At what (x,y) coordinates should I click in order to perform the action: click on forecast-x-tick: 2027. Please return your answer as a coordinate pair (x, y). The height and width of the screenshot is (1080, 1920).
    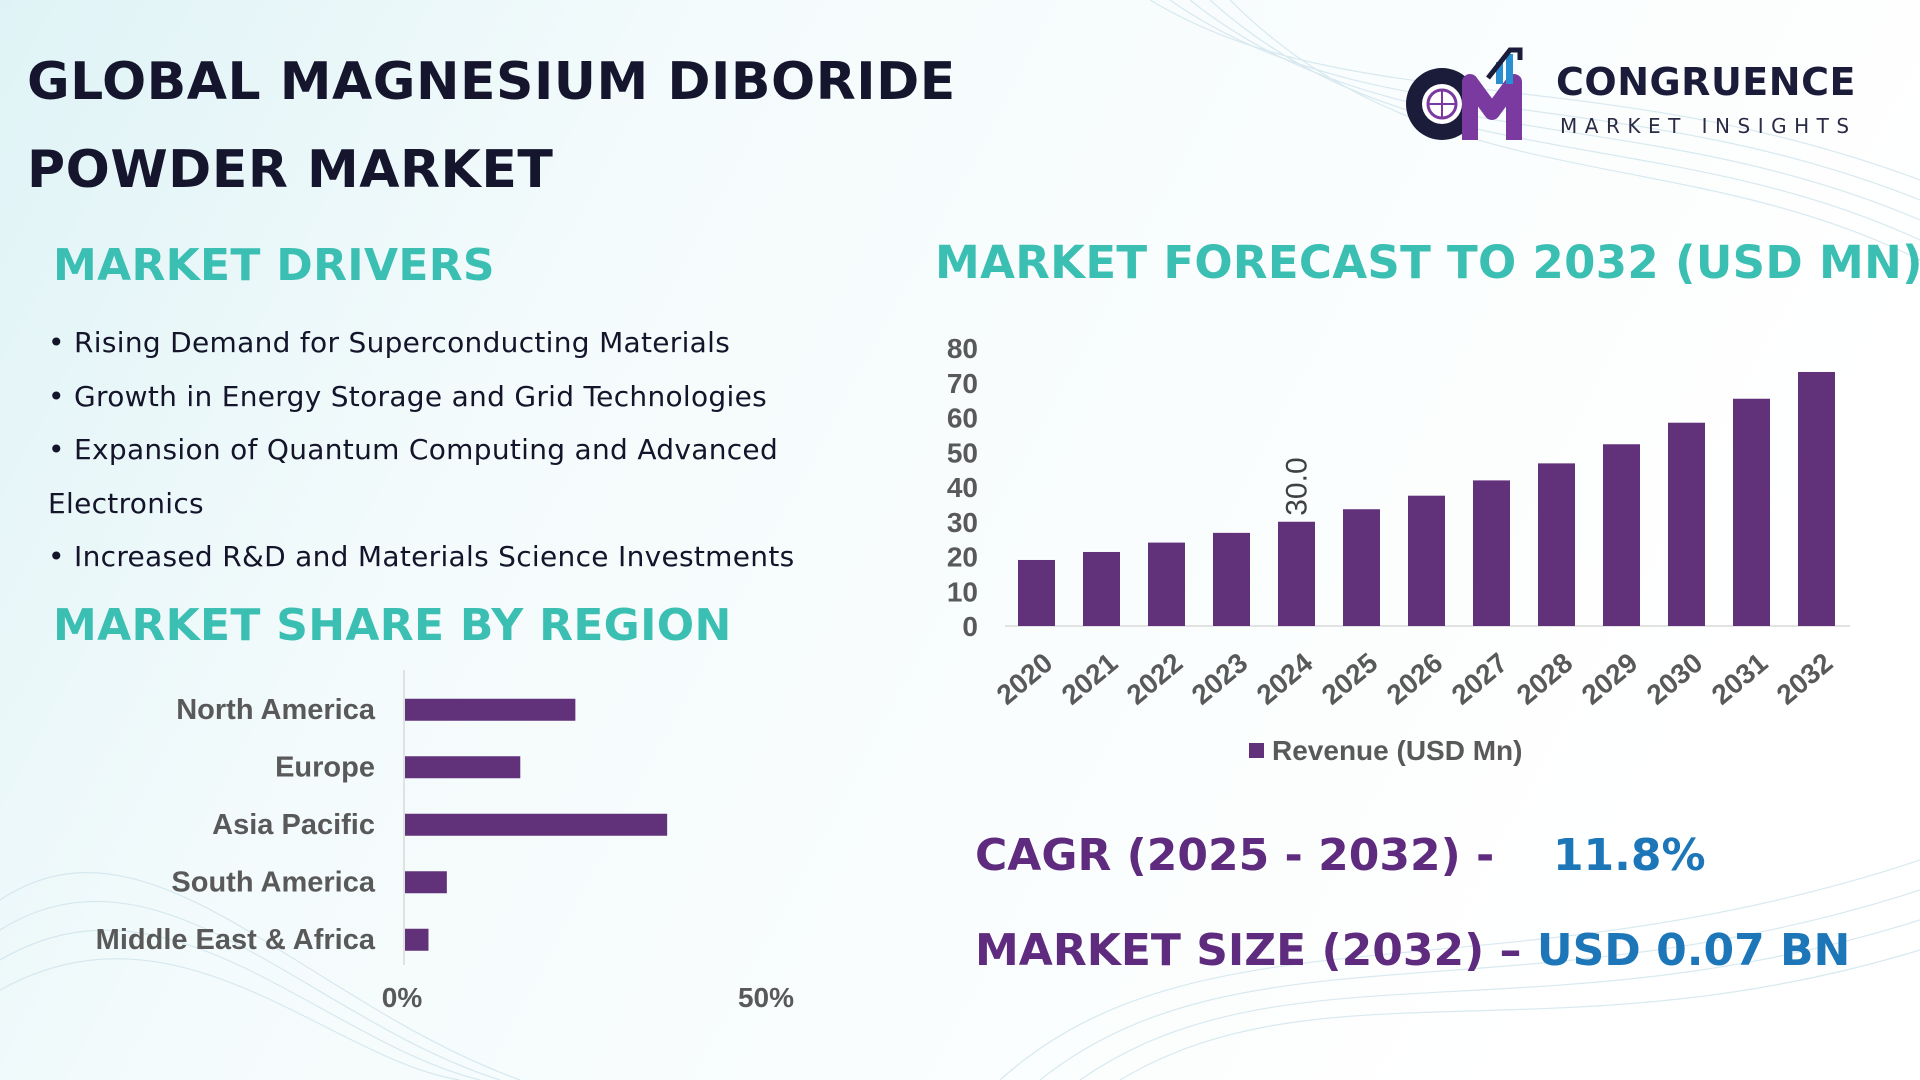
    Looking at the image, I should click on (1480, 679).